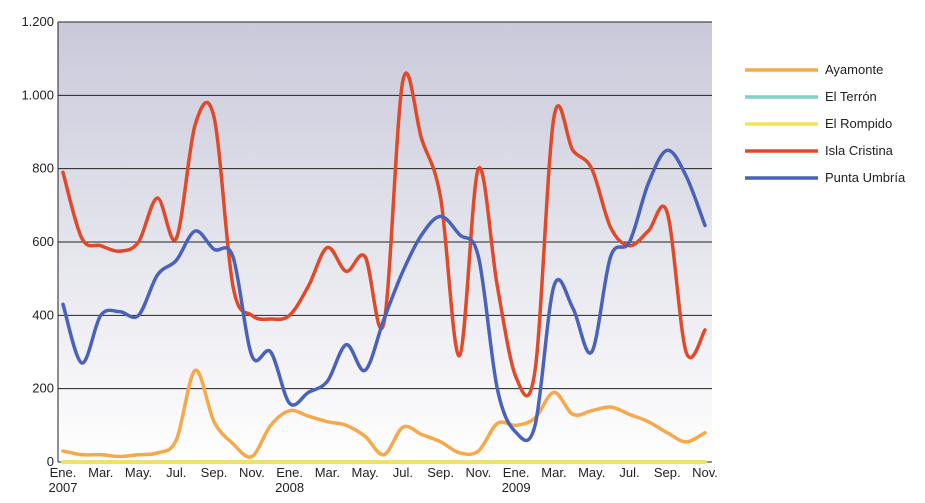 This screenshot has width=925, height=503. What do you see at coordinates (865, 177) in the screenshot?
I see `legend-label: Punta Umbría` at bounding box center [865, 177].